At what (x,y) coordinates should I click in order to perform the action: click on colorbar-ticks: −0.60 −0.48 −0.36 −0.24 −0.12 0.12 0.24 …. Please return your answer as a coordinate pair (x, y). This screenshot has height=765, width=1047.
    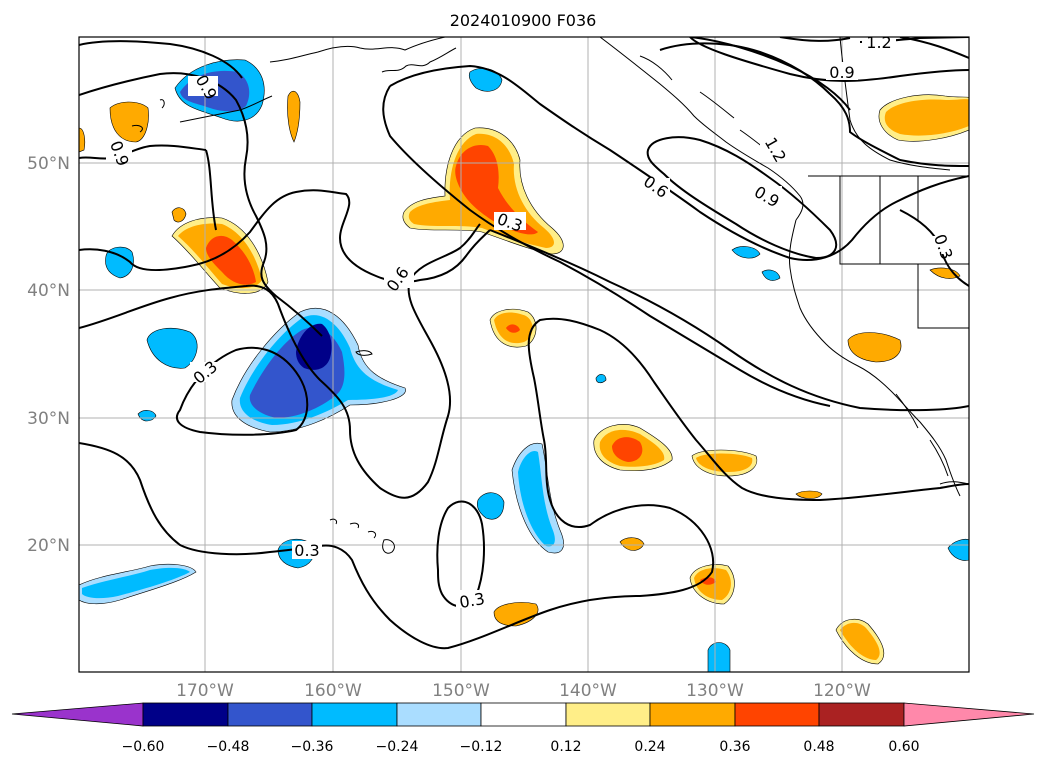
    Looking at the image, I should click on (521, 747).